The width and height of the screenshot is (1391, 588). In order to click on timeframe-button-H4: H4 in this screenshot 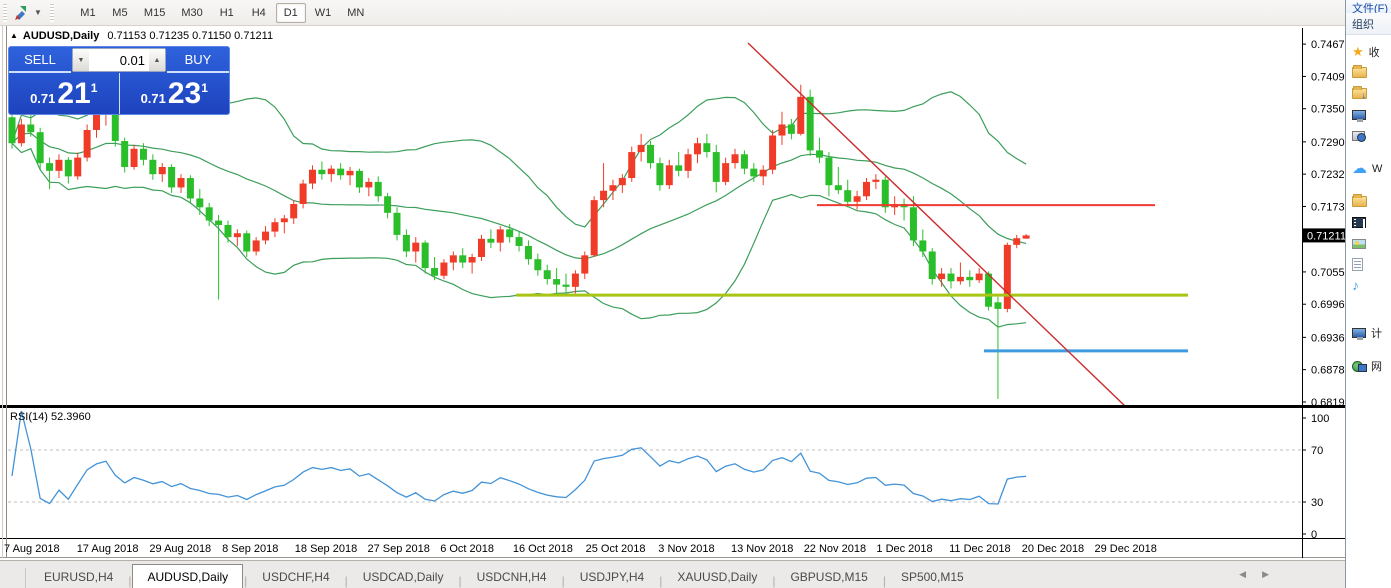, I will do `click(258, 12)`.